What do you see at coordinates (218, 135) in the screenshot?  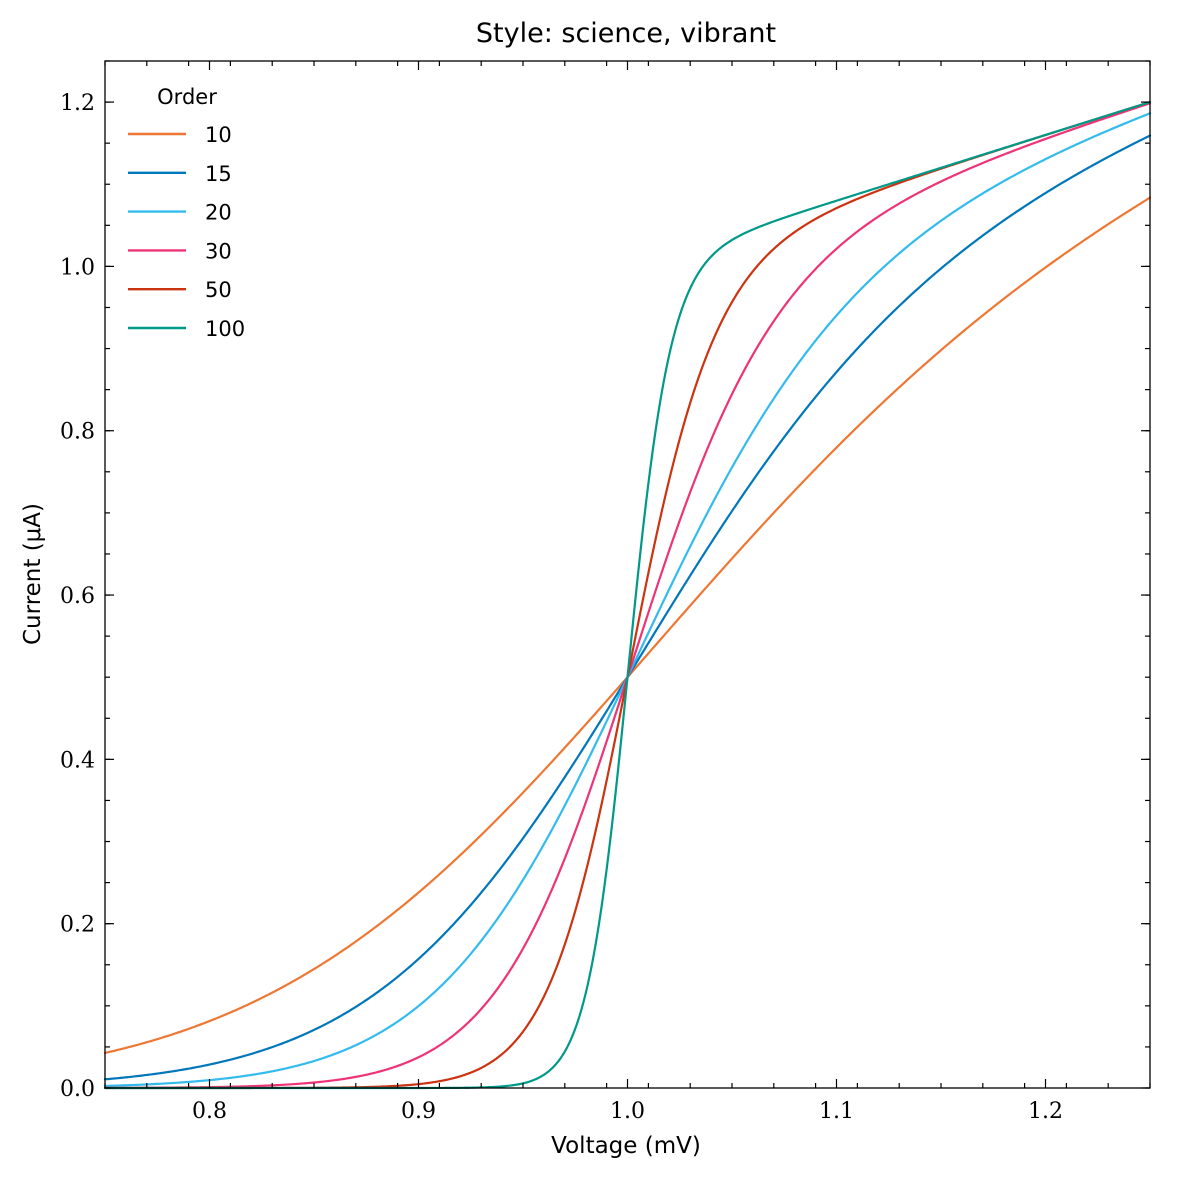 I see `legend-label-10: 10` at bounding box center [218, 135].